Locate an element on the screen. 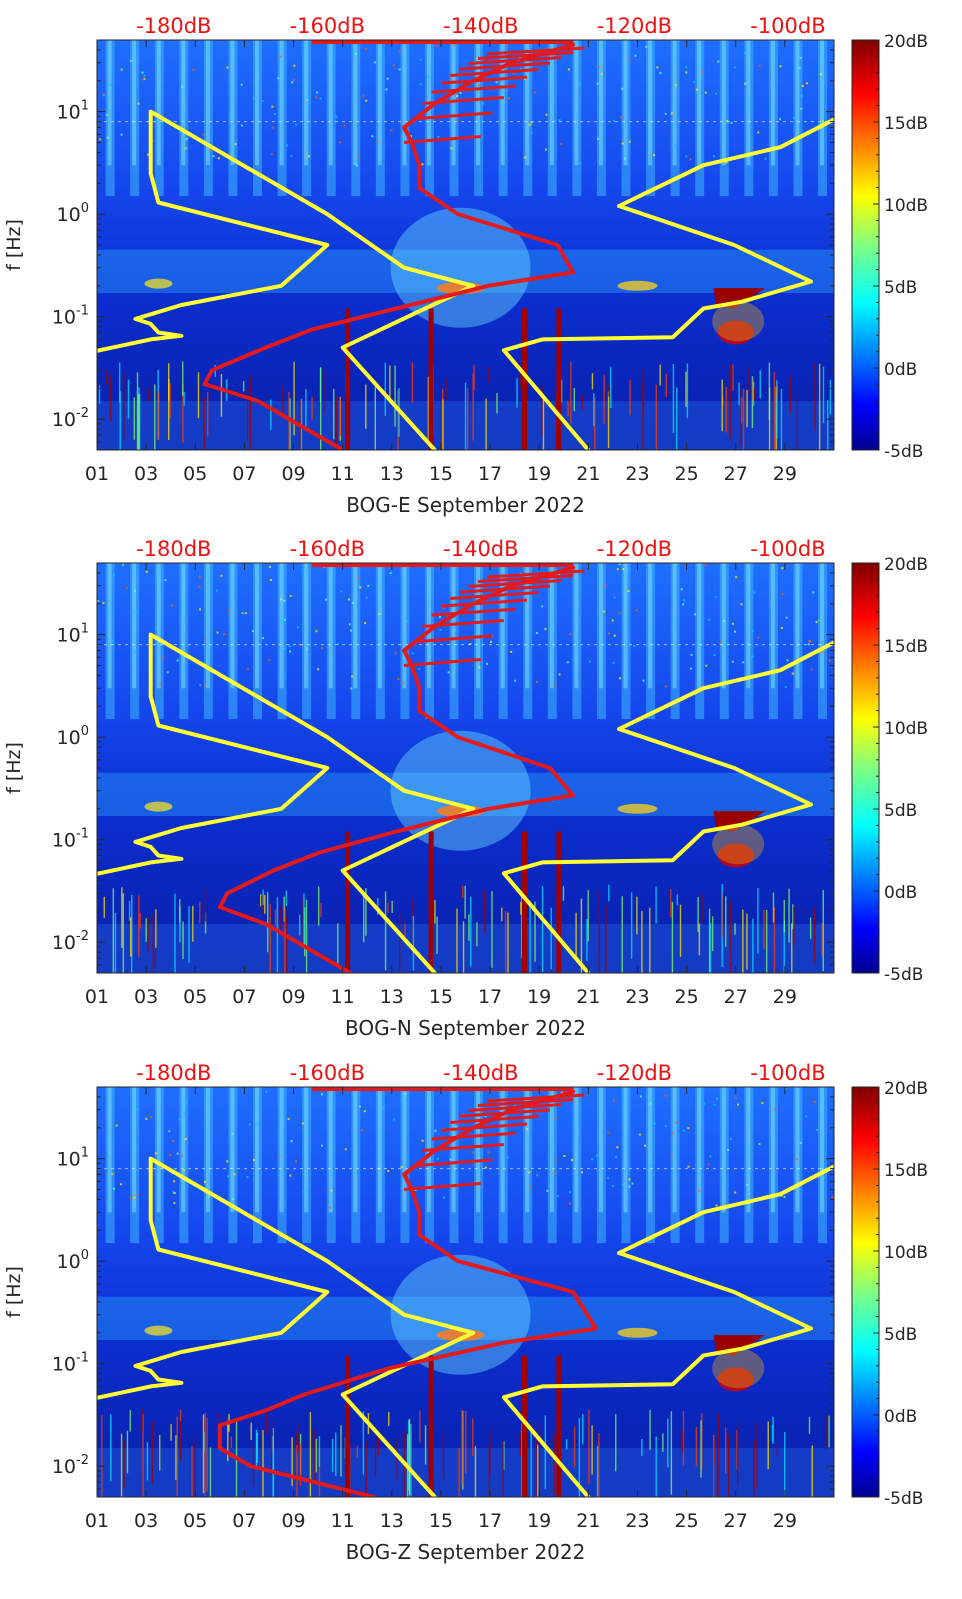  x-tick-label: 03 is located at coordinates (146, 474).